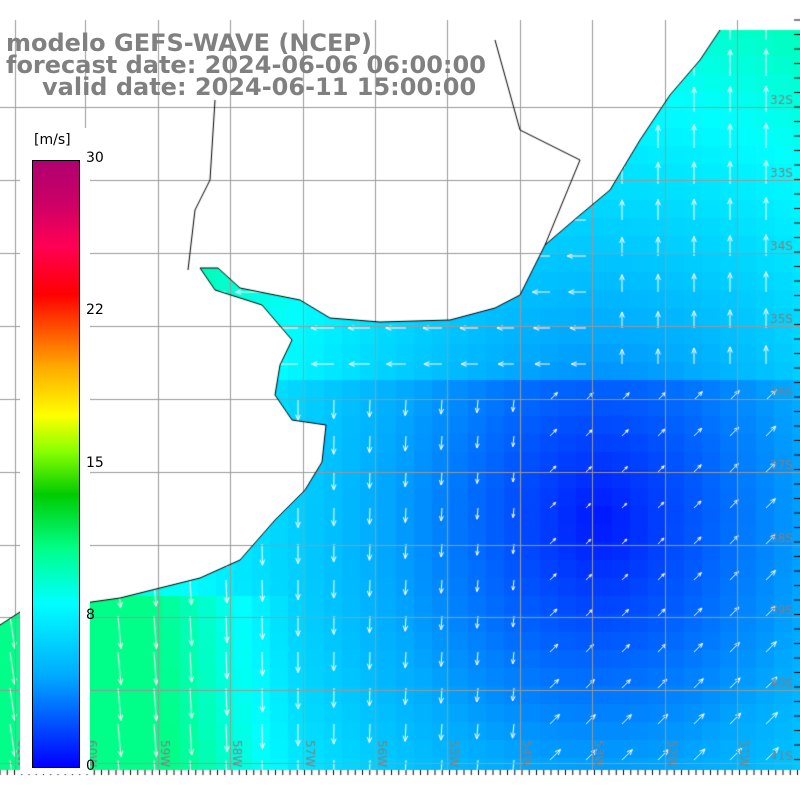  What do you see at coordinates (189, 43) in the screenshot?
I see `model-title: modelo GEFS-WAVE (NCEP)` at bounding box center [189, 43].